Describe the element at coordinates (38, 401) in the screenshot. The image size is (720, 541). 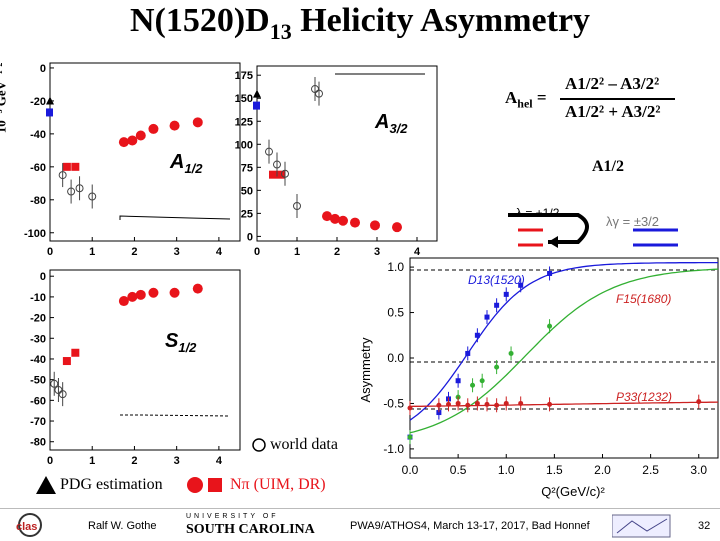
I see `s12-ytick-label: -60` at that location.